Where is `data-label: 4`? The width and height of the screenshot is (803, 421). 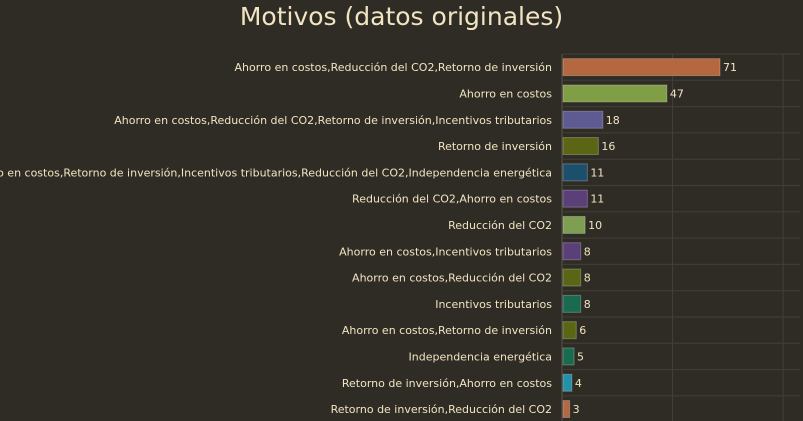
data-label: 4 is located at coordinates (578, 383).